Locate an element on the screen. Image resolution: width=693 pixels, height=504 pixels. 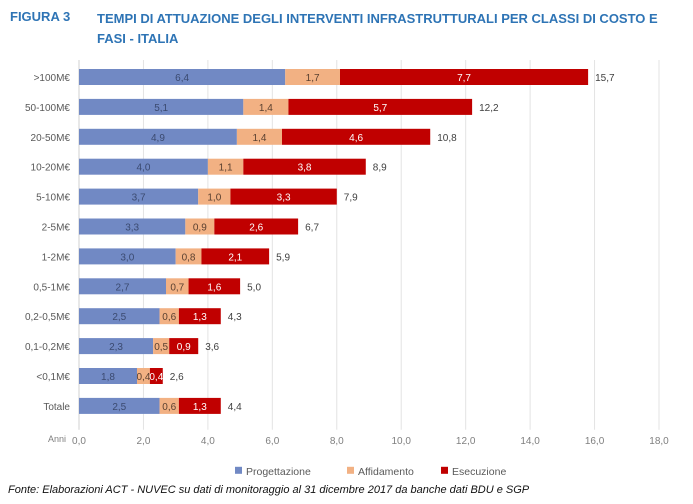
data-label: 2,5 is located at coordinates (119, 407).